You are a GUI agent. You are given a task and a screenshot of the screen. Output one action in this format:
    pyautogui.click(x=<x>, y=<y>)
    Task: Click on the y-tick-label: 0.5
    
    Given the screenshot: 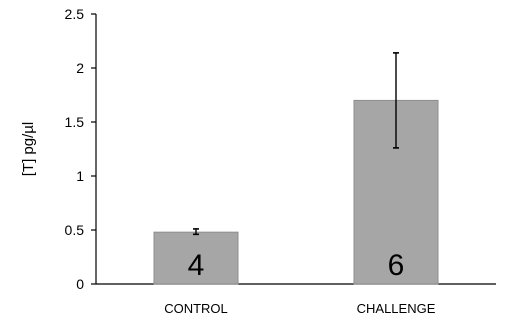 What is the action you would take?
    pyautogui.click(x=75, y=230)
    